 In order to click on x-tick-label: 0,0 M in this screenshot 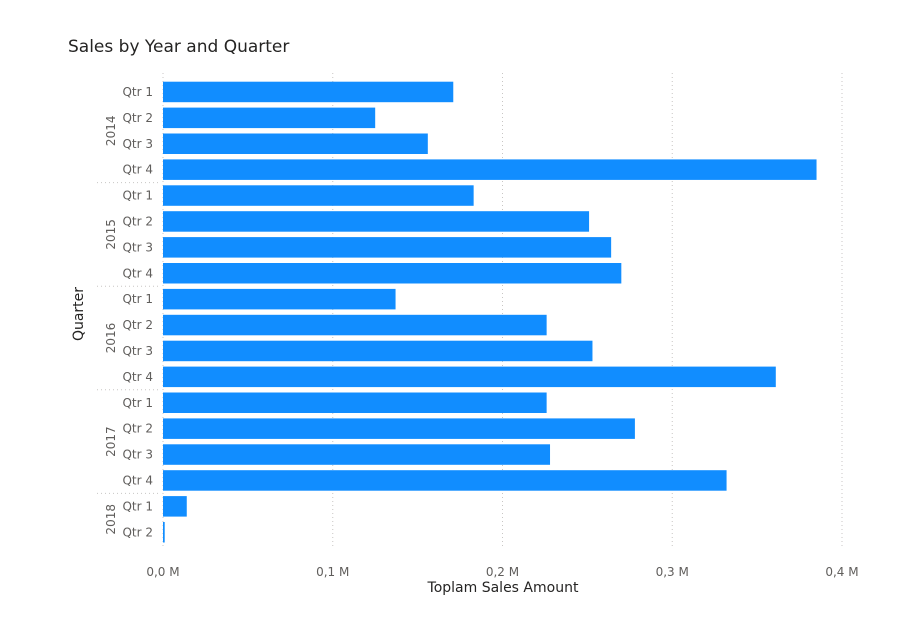, I will do `click(162, 572)`.